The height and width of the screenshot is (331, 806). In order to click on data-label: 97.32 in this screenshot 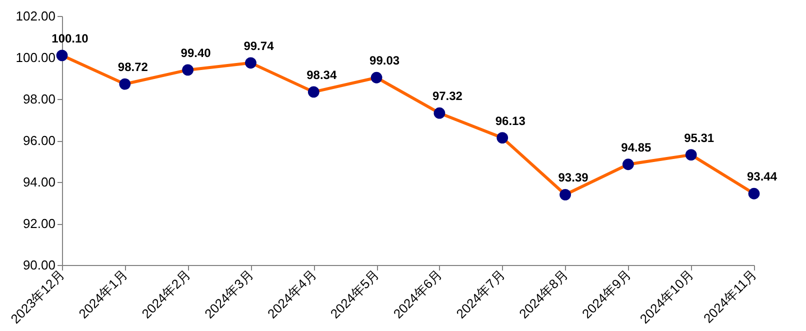, I will do `click(447, 96)`.